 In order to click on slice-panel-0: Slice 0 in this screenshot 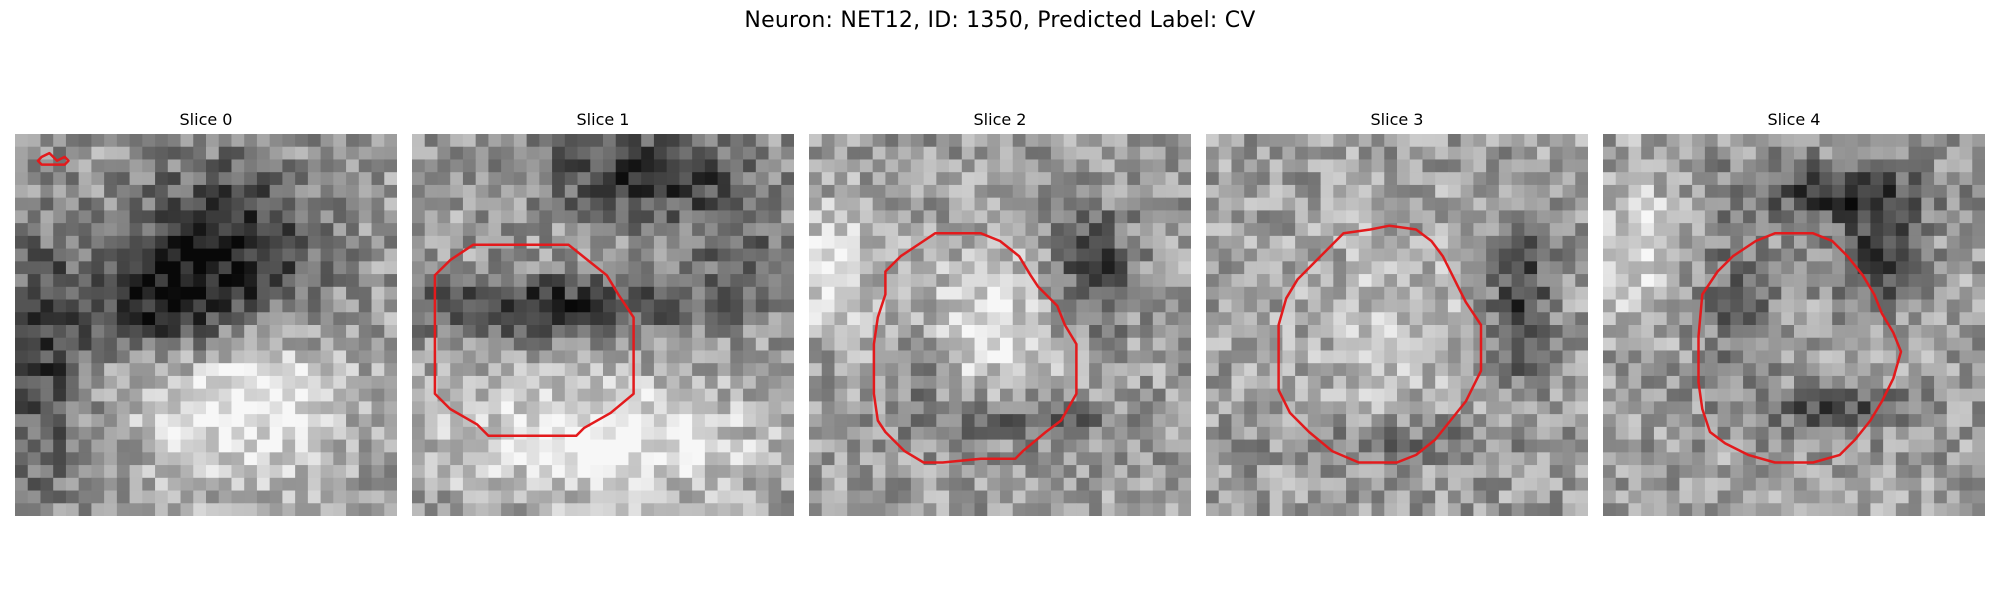, I will do `click(206, 312)`.